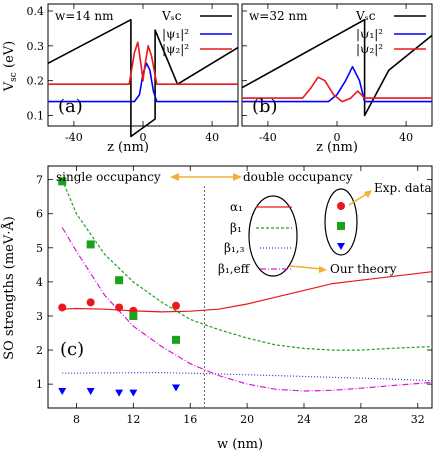 The height and width of the screenshot is (454, 436). What do you see at coordinates (341, 246) in the screenshot?
I see `legend-exp-triangle` at bounding box center [341, 246].